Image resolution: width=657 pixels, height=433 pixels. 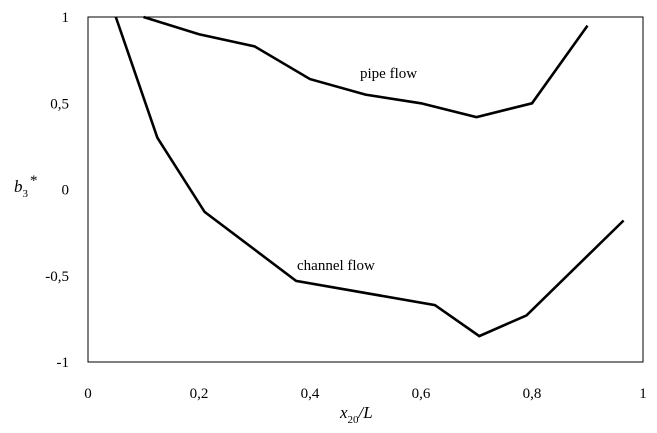 I want to click on y-axis-label-sub: 3, so click(x=26, y=194).